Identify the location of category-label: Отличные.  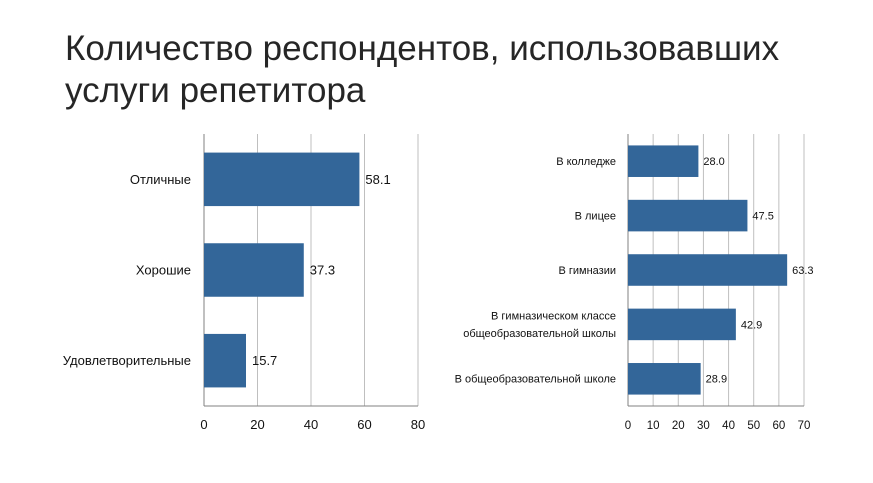
(160, 179).